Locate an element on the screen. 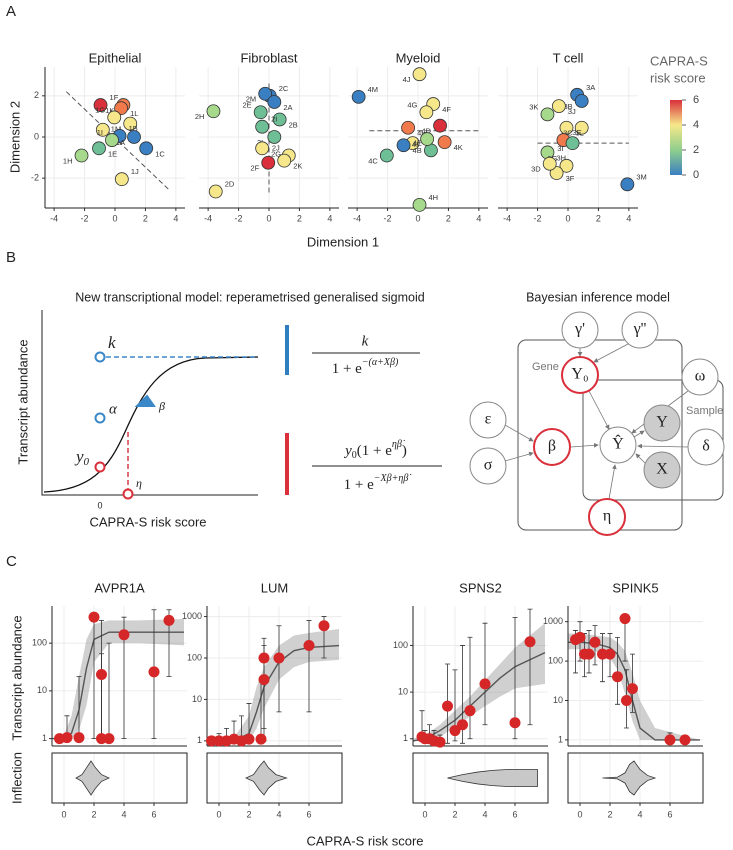 Image resolution: width=733 pixels, height=850 pixels. symbol: η is located at coordinates (139, 483).